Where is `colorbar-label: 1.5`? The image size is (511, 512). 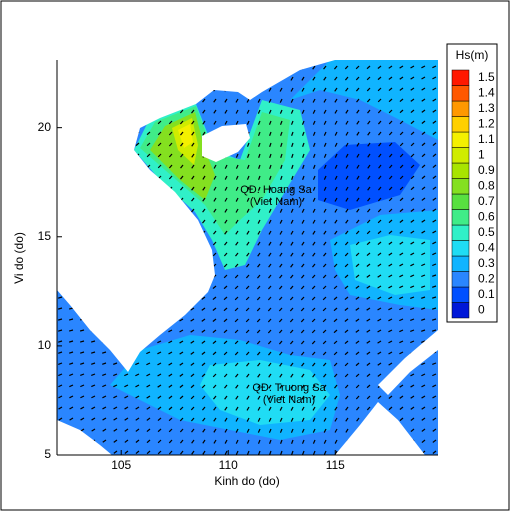
colorbar-label: 1.5 is located at coordinates (486, 77).